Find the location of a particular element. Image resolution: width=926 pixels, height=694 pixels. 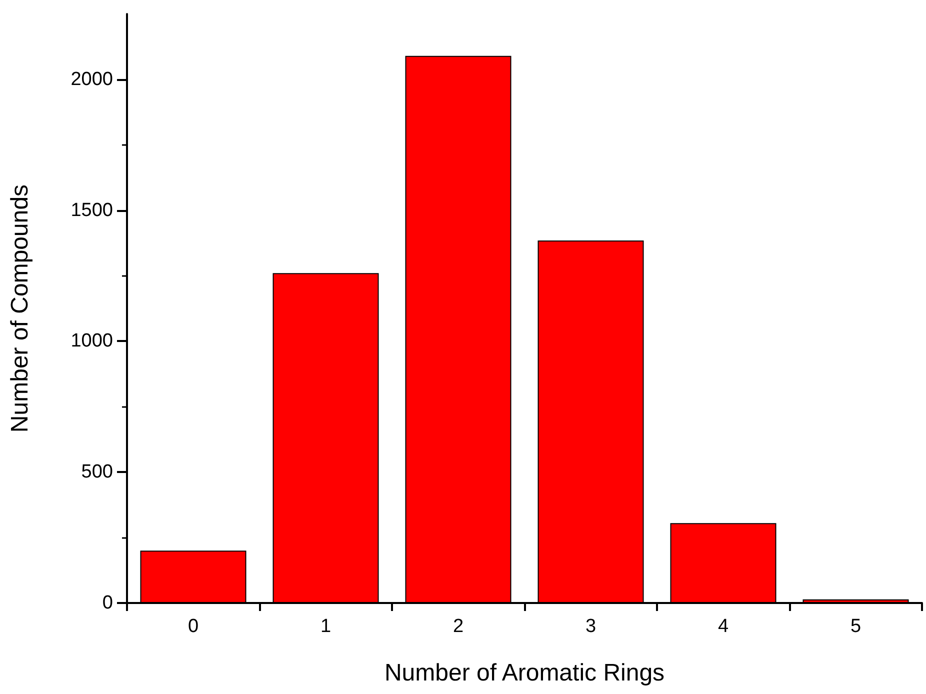

y-axis-title: Number of Compounds is located at coordinates (20, 308).